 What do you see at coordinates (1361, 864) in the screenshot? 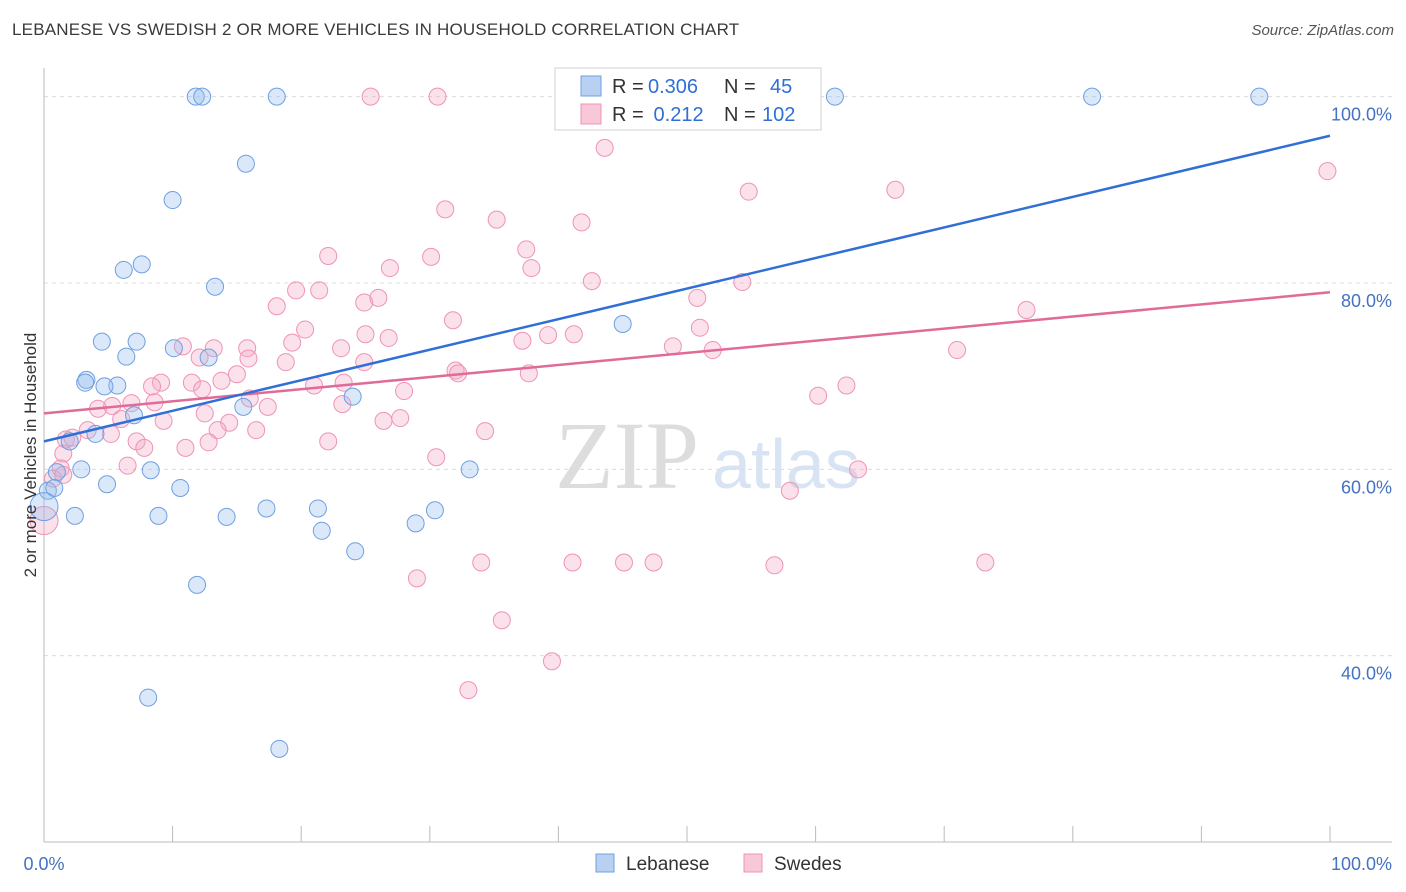
I see `x-tick-label: 100.0%` at bounding box center [1361, 864].